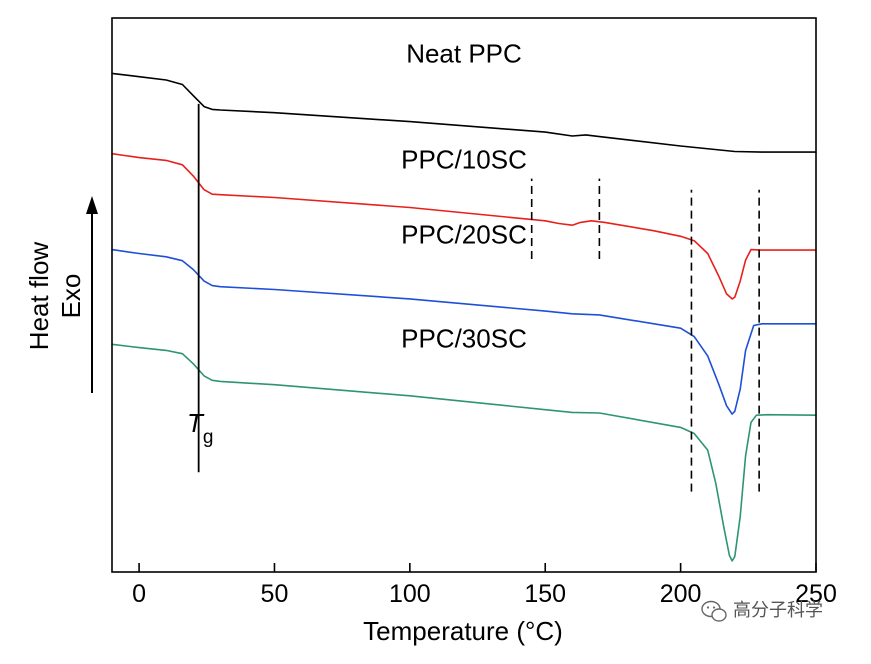 This screenshot has width=871, height=664. I want to click on tg-label-subscript: g, so click(208, 437).